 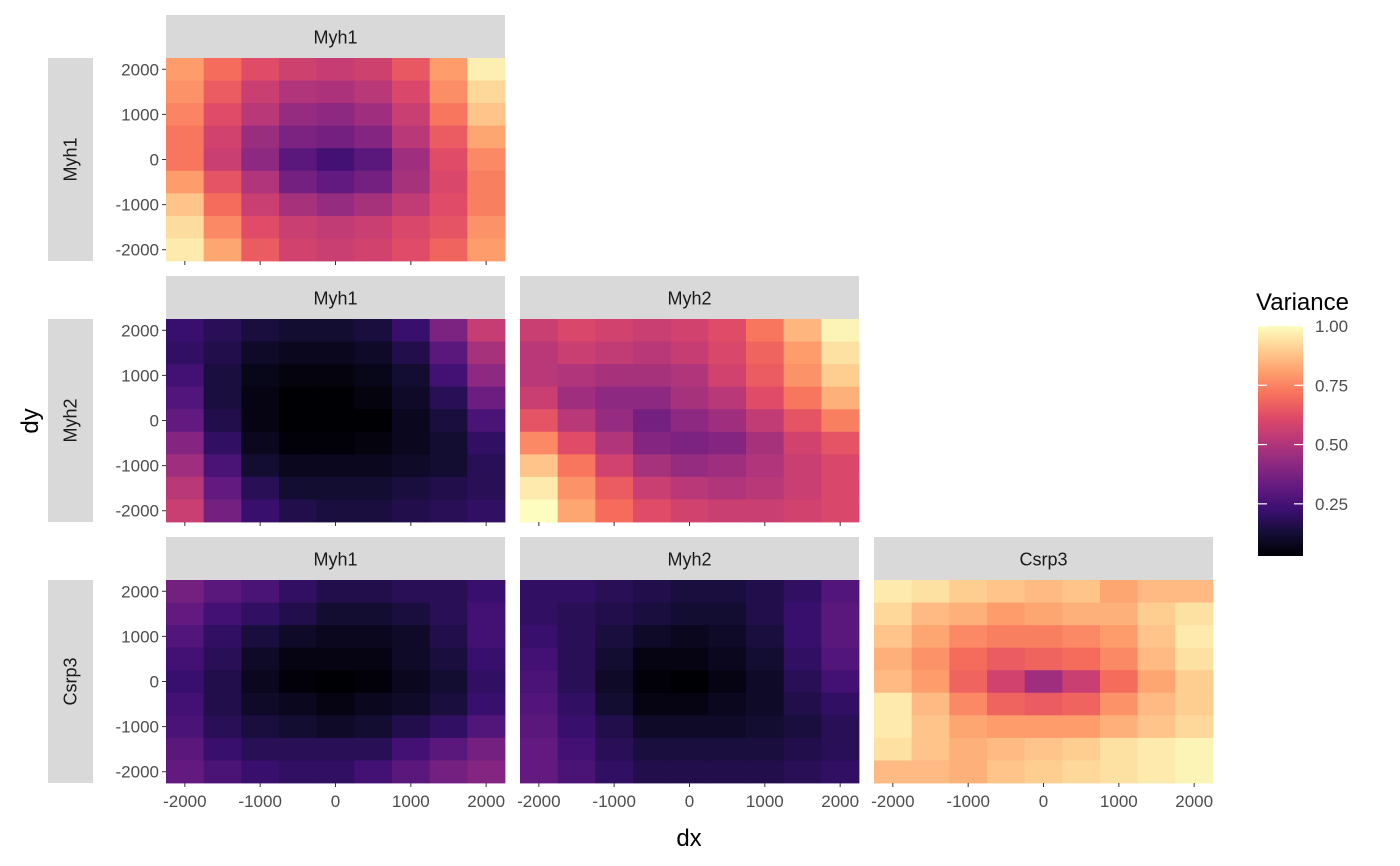 I want to click on legend-tick-label: 1.00, so click(x=1331, y=326).